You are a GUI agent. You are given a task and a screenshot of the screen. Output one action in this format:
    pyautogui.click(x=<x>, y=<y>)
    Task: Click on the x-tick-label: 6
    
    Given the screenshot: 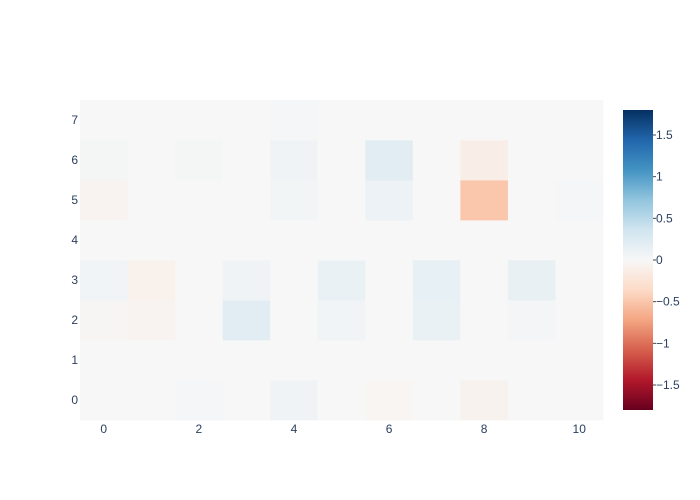 What is the action you would take?
    pyautogui.click(x=389, y=429)
    